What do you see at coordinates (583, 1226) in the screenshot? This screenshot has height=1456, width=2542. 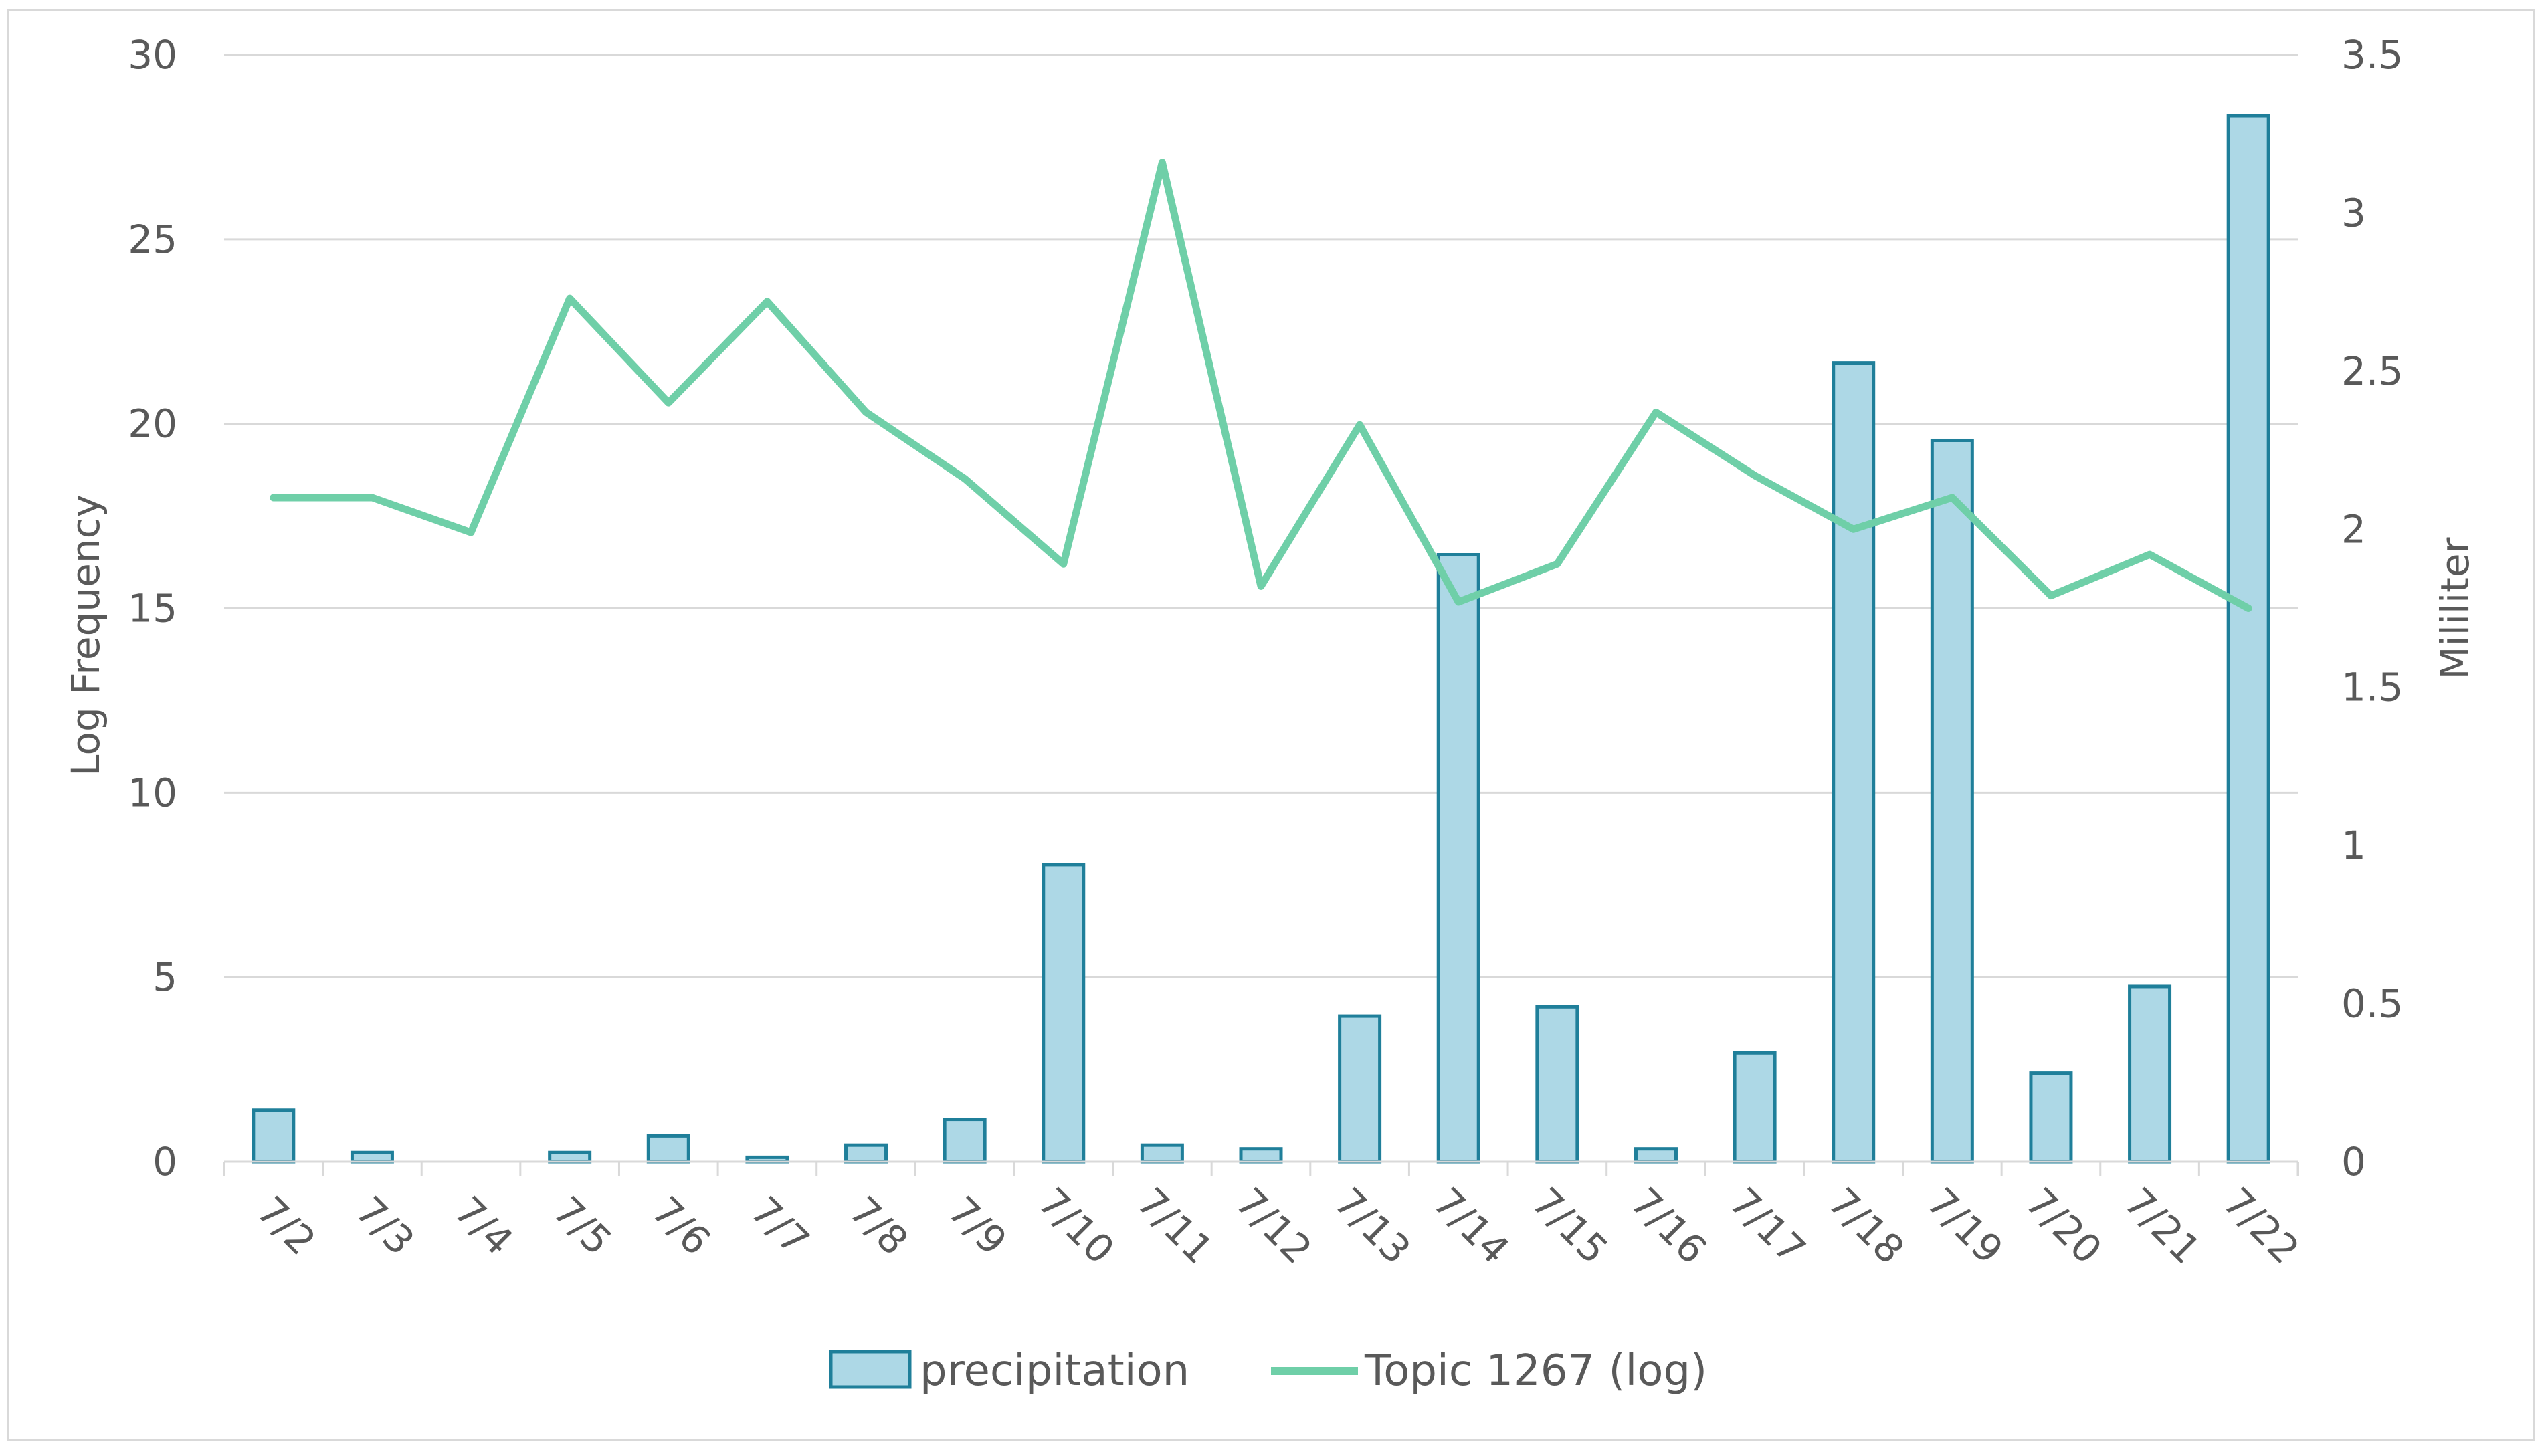 I see `x-tick-label: 7/5` at bounding box center [583, 1226].